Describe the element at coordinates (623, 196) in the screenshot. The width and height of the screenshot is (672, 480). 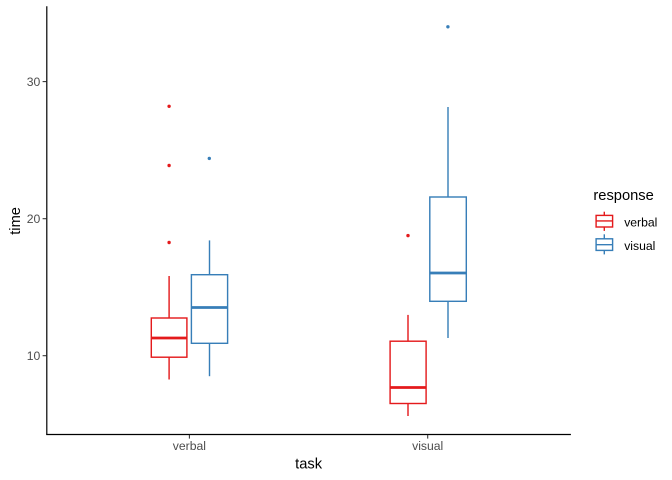
I see `svg-text: response` at that location.